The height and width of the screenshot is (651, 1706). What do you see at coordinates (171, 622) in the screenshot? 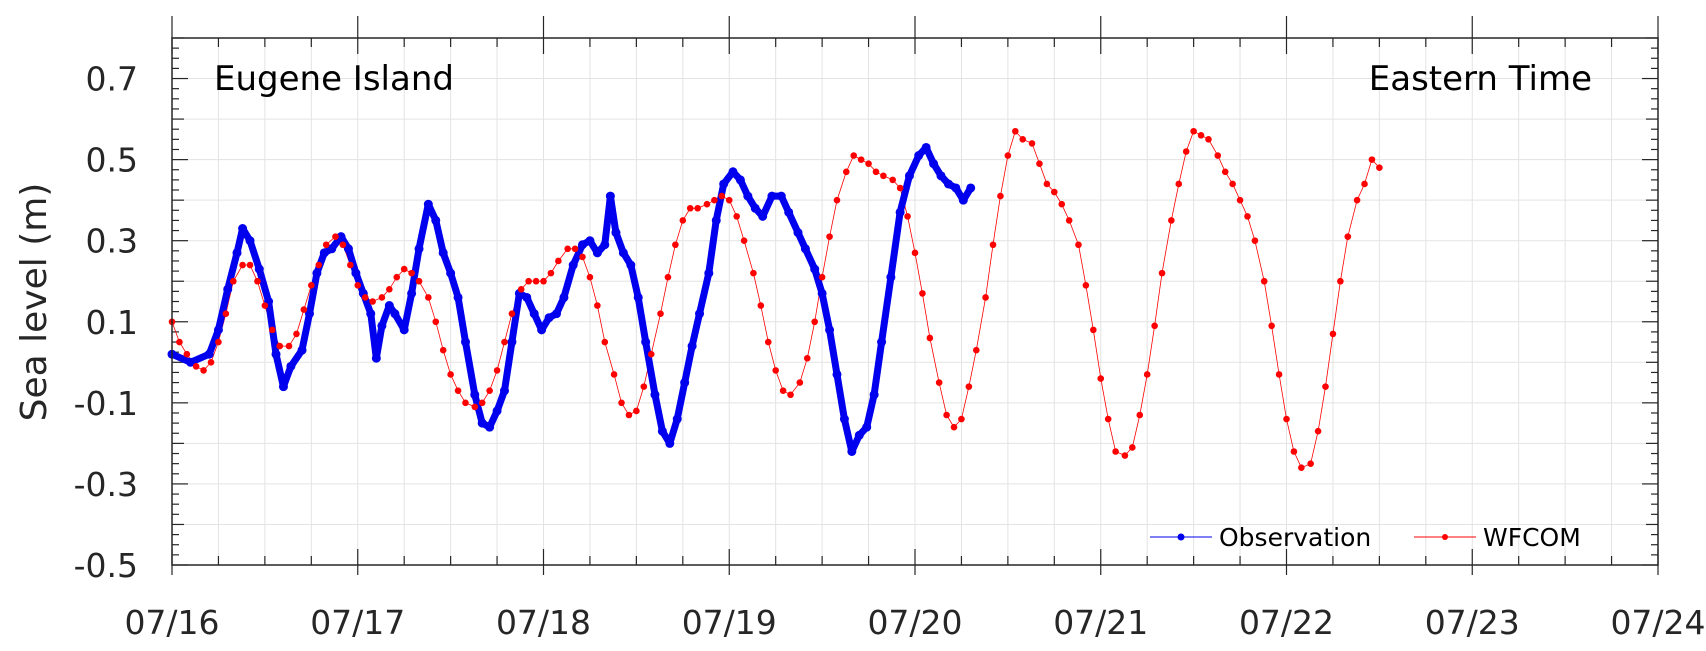
I see `x-tick-label: 07/16` at bounding box center [171, 622].